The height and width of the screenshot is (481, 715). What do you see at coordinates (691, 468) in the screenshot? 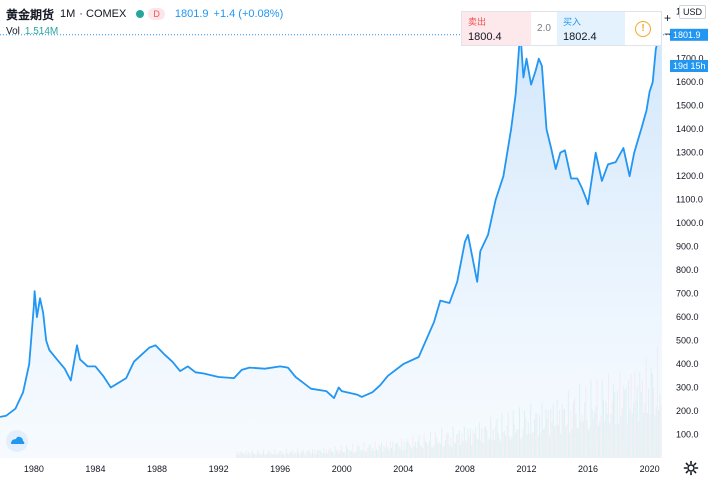
I see `settings-gear-icon` at bounding box center [691, 468].